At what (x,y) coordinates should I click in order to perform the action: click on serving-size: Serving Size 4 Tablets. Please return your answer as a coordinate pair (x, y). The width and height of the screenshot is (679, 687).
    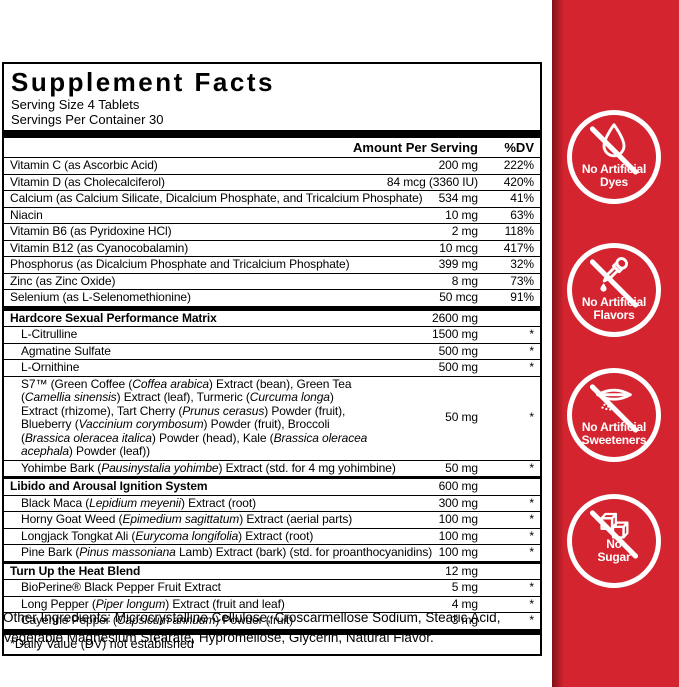
    Looking at the image, I should click on (75, 104).